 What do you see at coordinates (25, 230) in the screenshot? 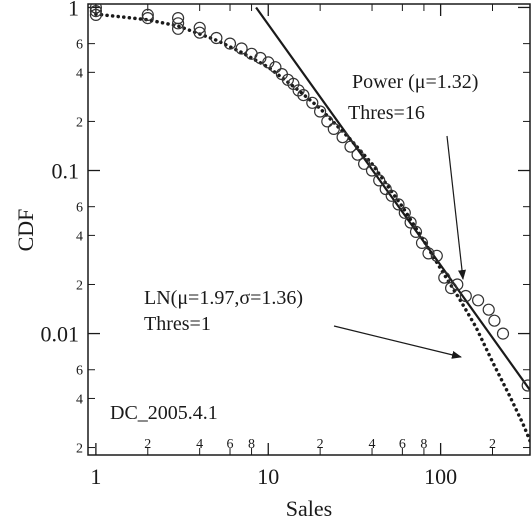
I see `y-axis-title: CDF` at bounding box center [25, 230].